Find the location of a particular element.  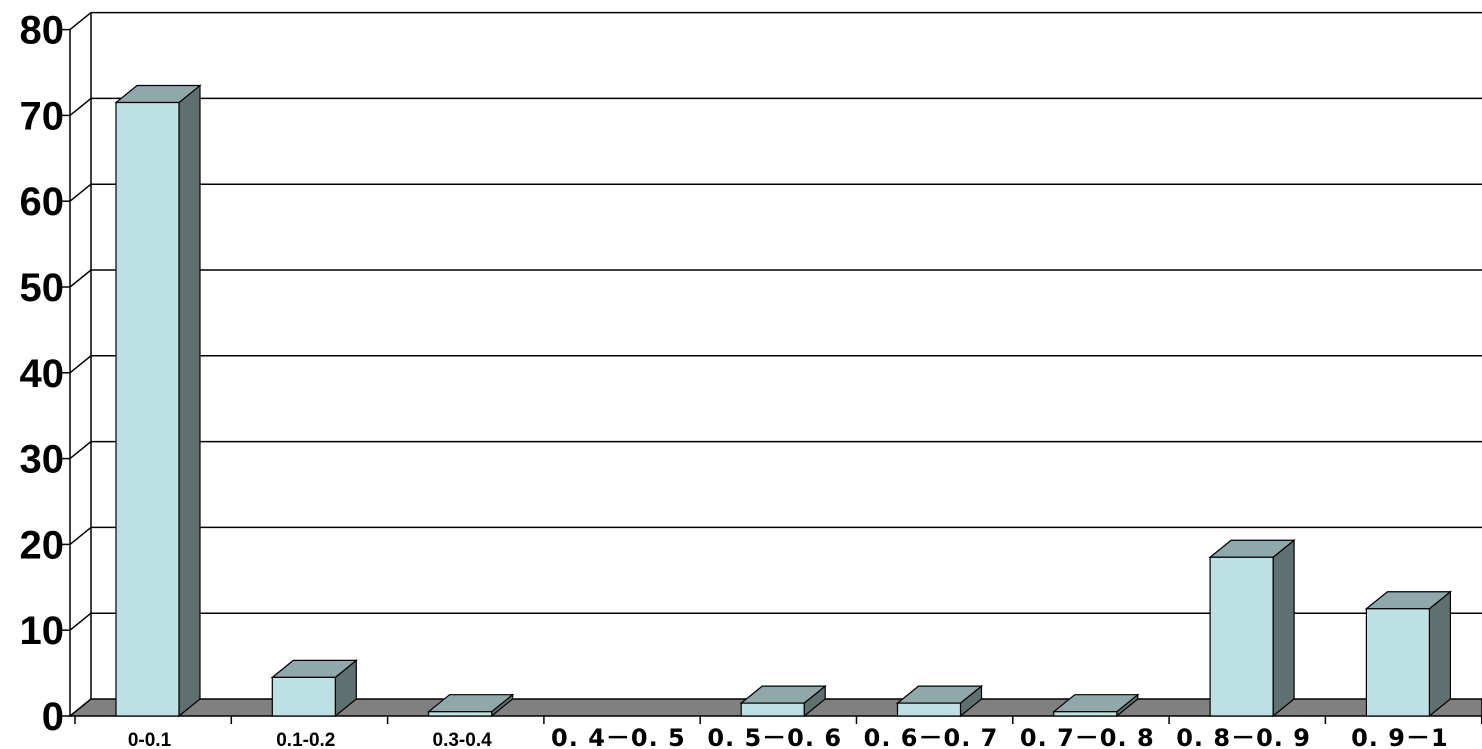

y-tick-label: 0 is located at coordinates (53, 717).